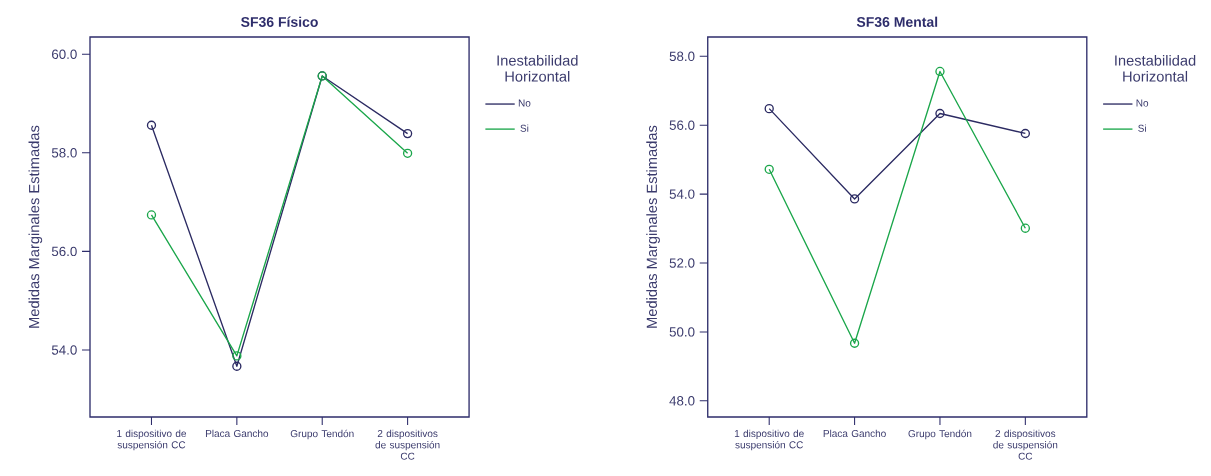  What do you see at coordinates (279, 21) in the screenshot?
I see `chart-title: SF36 Físico` at bounding box center [279, 21].